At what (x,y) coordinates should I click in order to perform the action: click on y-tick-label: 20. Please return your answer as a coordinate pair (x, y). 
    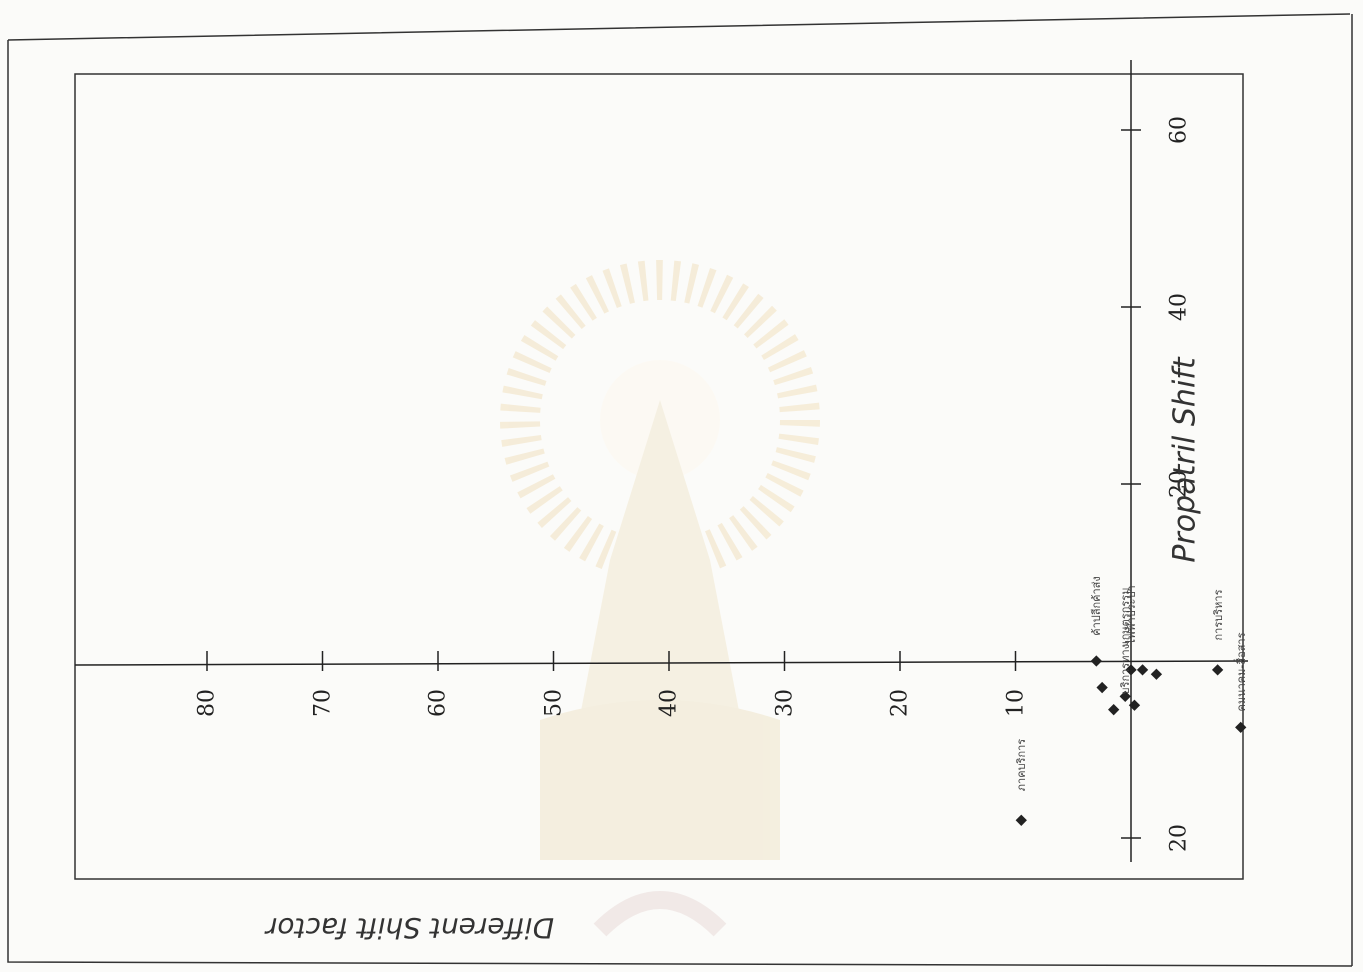
    Looking at the image, I should click on (900, 703).